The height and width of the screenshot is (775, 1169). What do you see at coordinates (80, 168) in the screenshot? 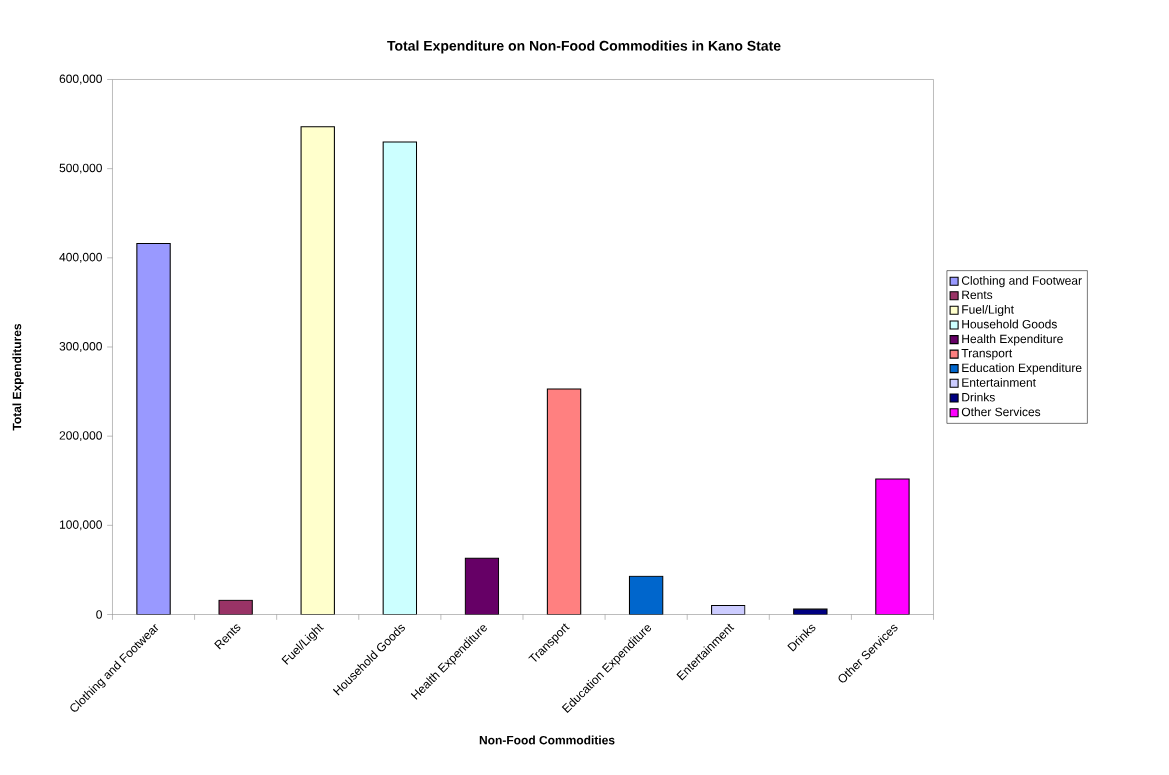
I see `y-tick-label: 500,000` at bounding box center [80, 168].